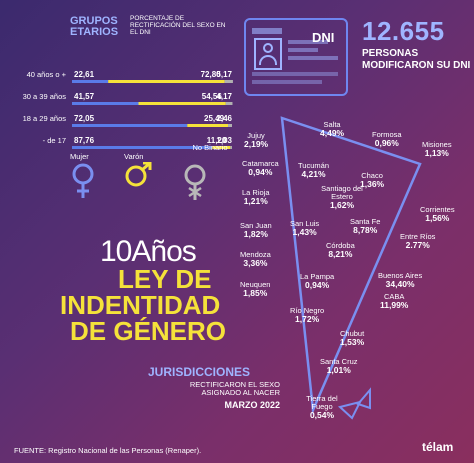  What do you see at coordinates (255, 254) in the screenshot?
I see `jurisdiction-name: Mendoza` at bounding box center [255, 254].